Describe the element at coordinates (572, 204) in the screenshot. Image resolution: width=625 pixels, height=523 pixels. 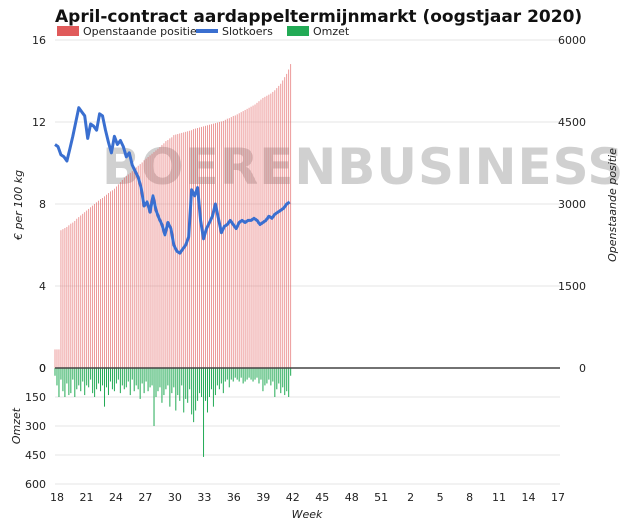
I see `right-tick-label: 3000` at that location.